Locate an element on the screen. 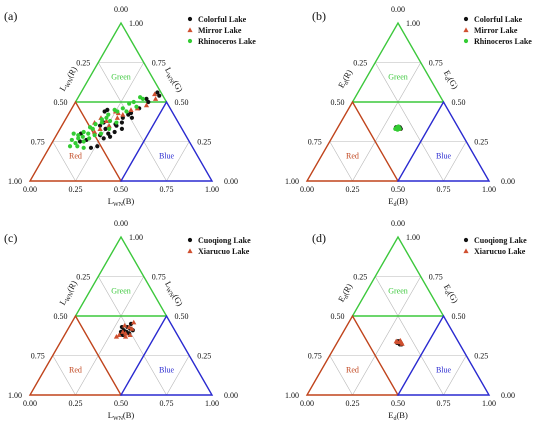 The height and width of the screenshot is (423, 550). left-tick-label: 0.75 is located at coordinates (38, 142).